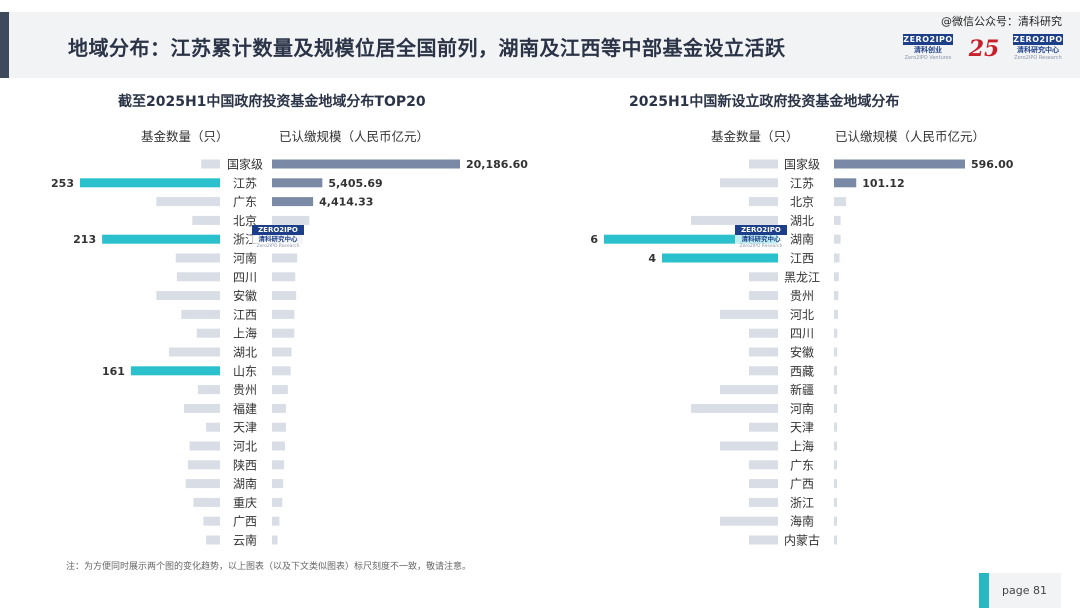 Image resolution: width=1080 pixels, height=608 pixels. I want to click on category-label: 福建, so click(245, 408).